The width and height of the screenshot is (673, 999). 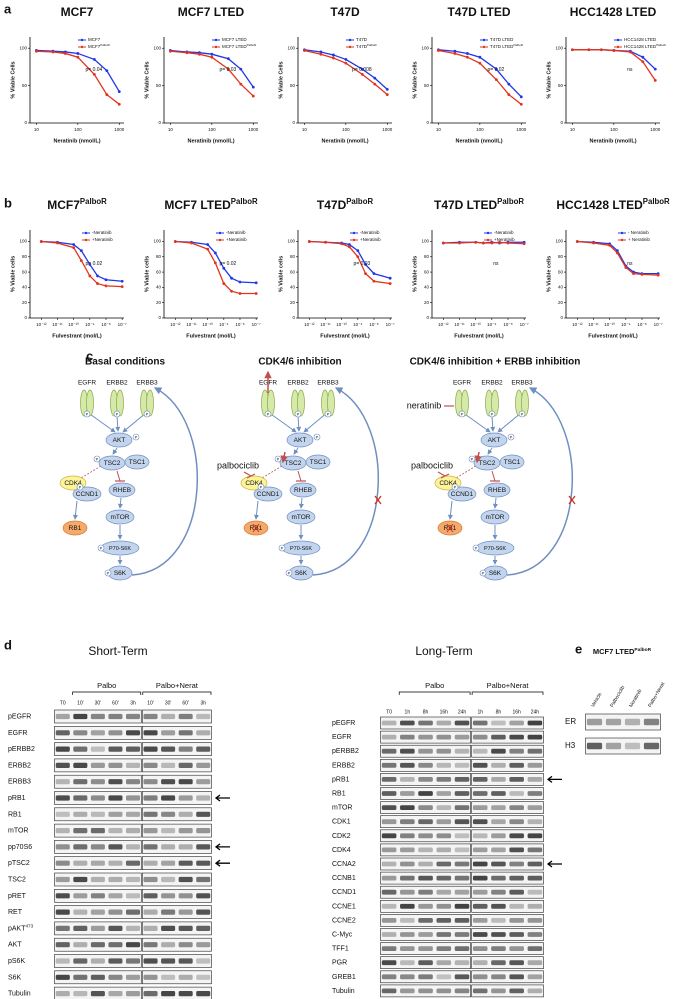 What do you see at coordinates (524, 324) in the screenshot?
I see `x-tick-label: 10⁻⁷` at bounding box center [524, 324].